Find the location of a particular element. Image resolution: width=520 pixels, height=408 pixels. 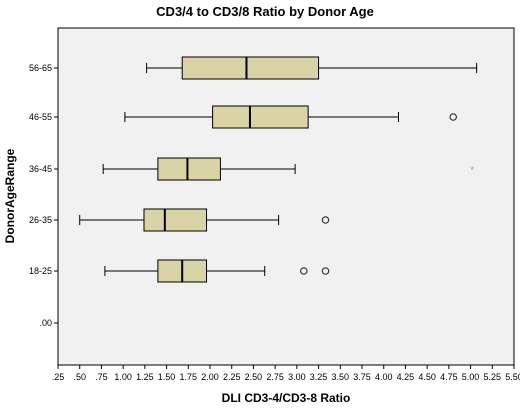

x-tick-label: 3.25 is located at coordinates (319, 377).